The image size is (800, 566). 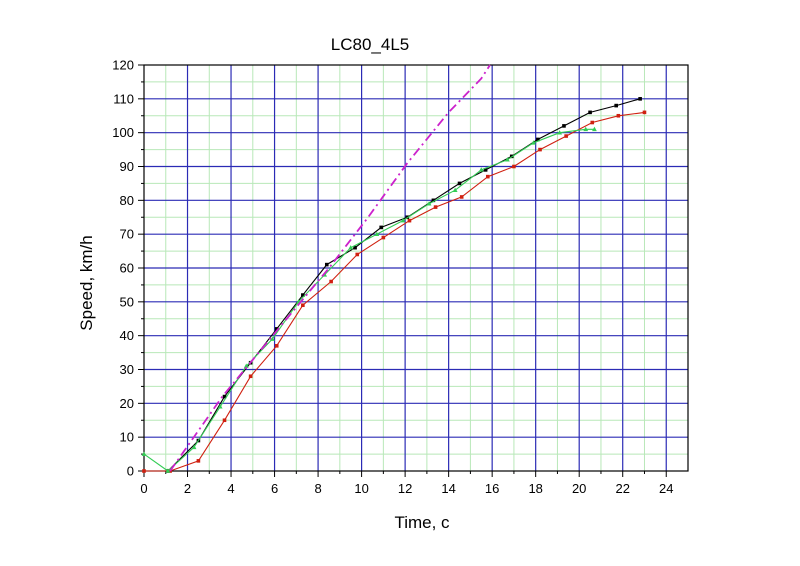 What do you see at coordinates (86, 282) in the screenshot?
I see `y-axis-title: Speed, km/h` at bounding box center [86, 282].